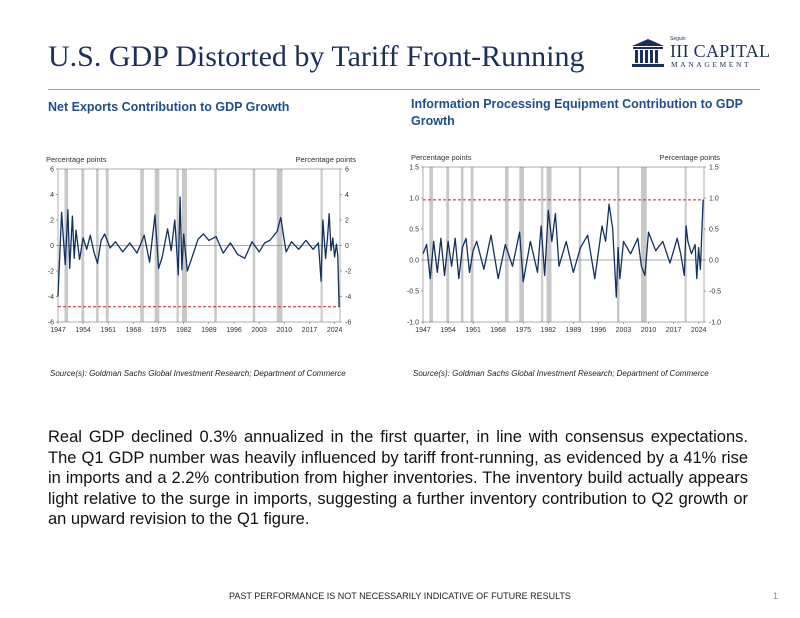  Describe the element at coordinates (714, 230) in the screenshot. I see `y-tick-label-right: 0.5` at that location.